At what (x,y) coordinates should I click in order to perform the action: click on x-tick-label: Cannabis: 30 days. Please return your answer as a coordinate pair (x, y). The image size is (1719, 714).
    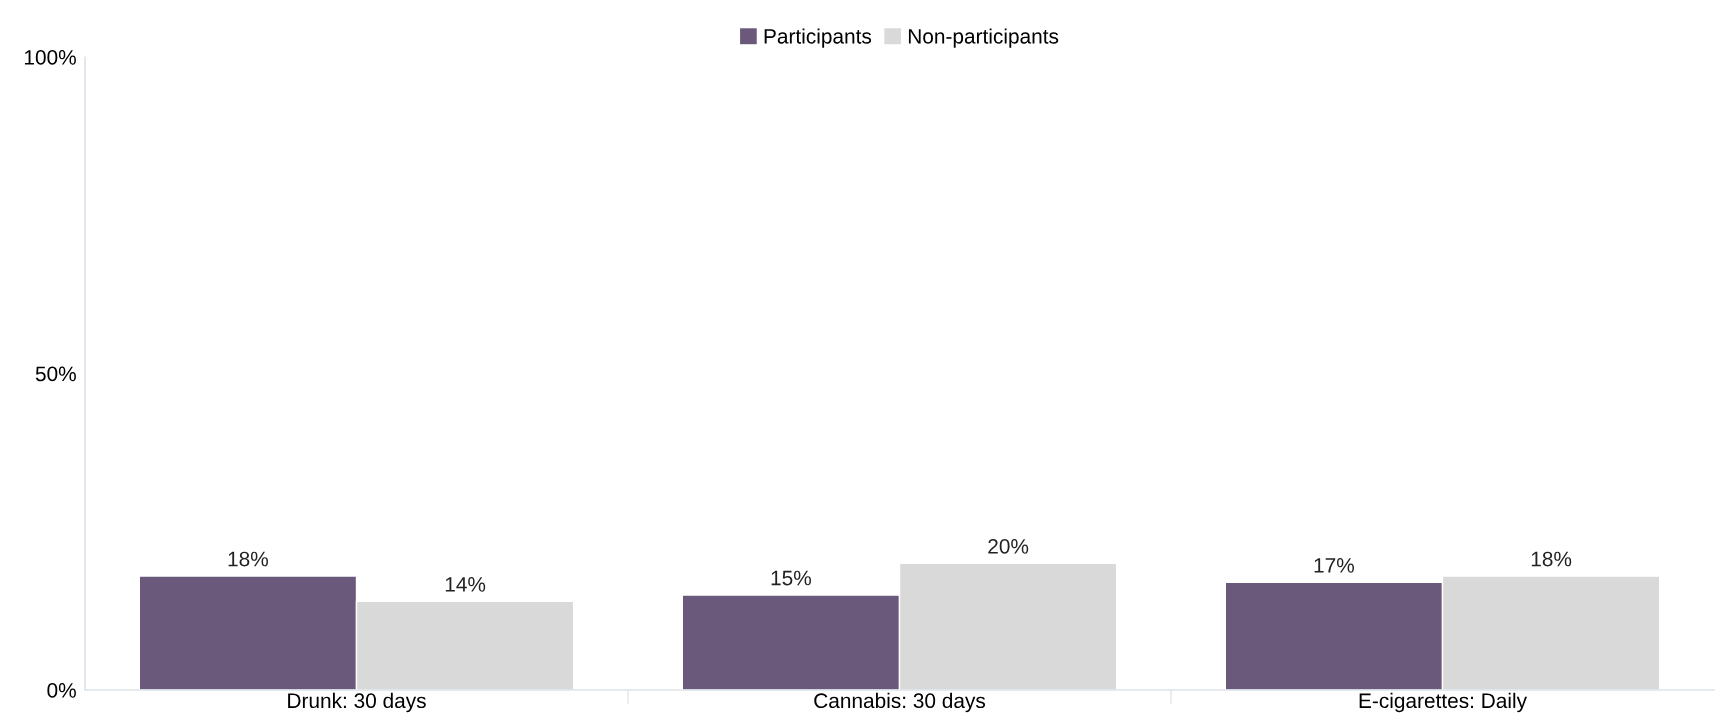
    Looking at the image, I should click on (900, 702).